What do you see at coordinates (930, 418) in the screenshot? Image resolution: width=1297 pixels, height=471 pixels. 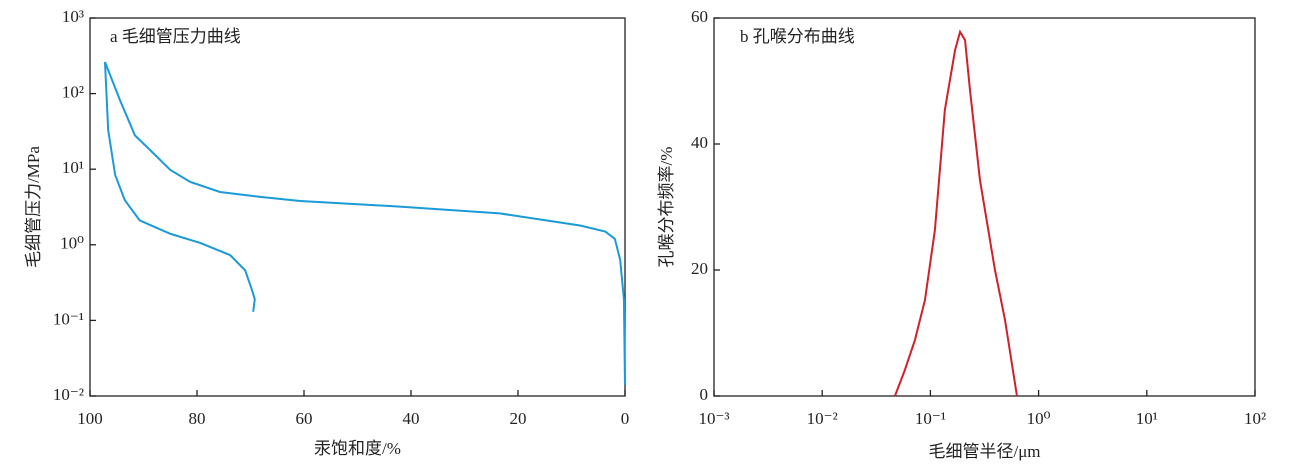 I see `x-tick-label: 10⁻¹` at bounding box center [930, 418].